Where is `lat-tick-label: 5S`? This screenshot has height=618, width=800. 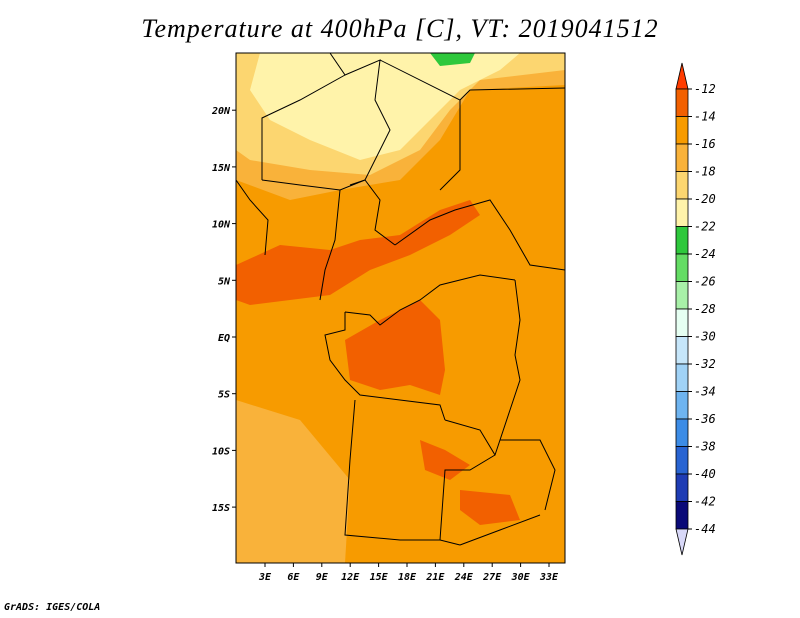 lat-tick-label: 5S is located at coordinates (224, 395).